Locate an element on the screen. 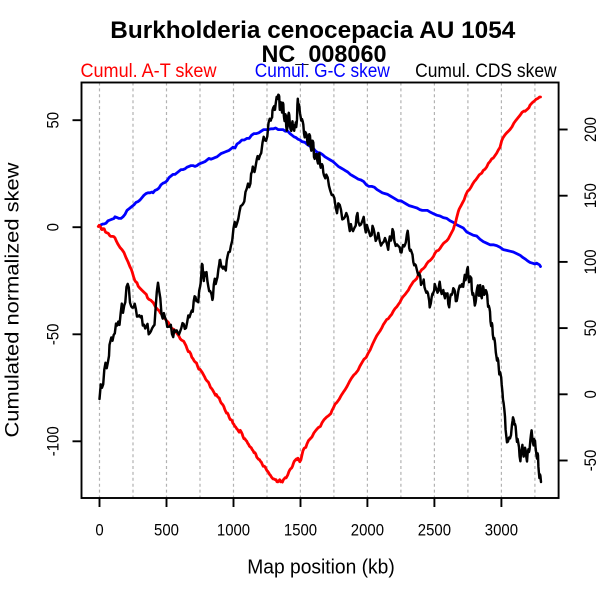 Image resolution: width=600 pixels, height=605 pixels. svg-text: 2500 is located at coordinates (434, 530).